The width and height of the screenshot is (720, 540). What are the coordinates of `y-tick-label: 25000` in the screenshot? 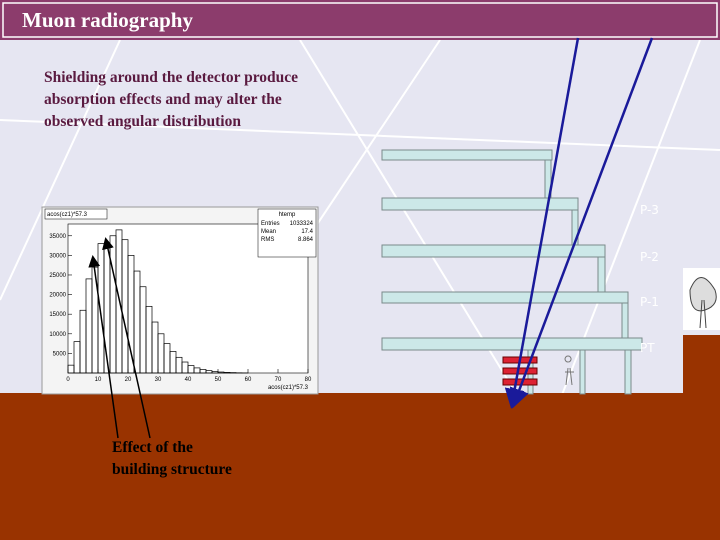 It's located at (57, 276).